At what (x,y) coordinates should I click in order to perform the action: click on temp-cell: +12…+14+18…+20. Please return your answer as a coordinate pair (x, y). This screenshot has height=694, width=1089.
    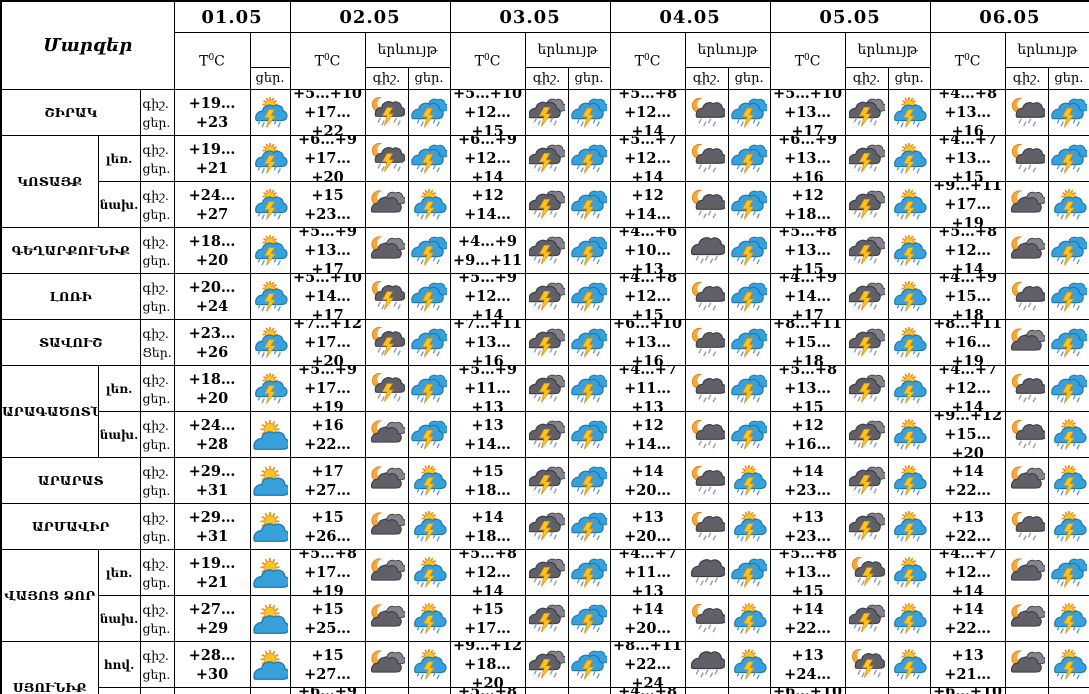
    Looking at the image, I should click on (487, 526).